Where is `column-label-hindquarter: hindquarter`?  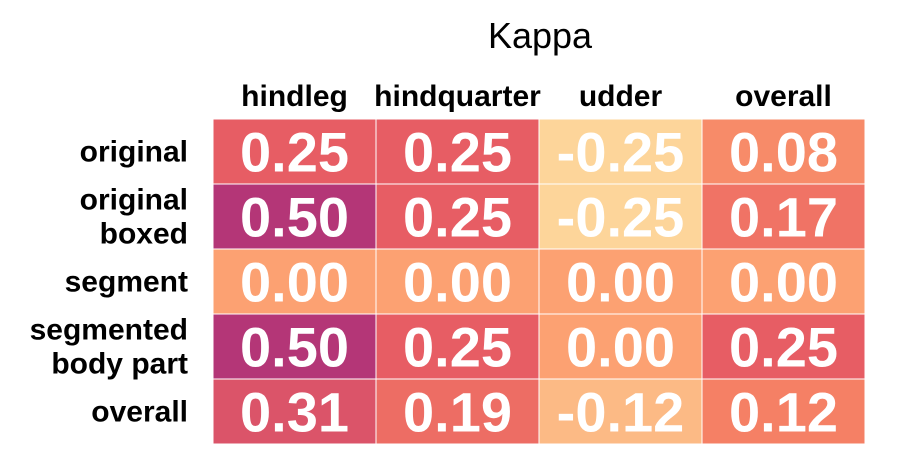 column-label-hindquarter: hindquarter is located at coordinates (457, 96).